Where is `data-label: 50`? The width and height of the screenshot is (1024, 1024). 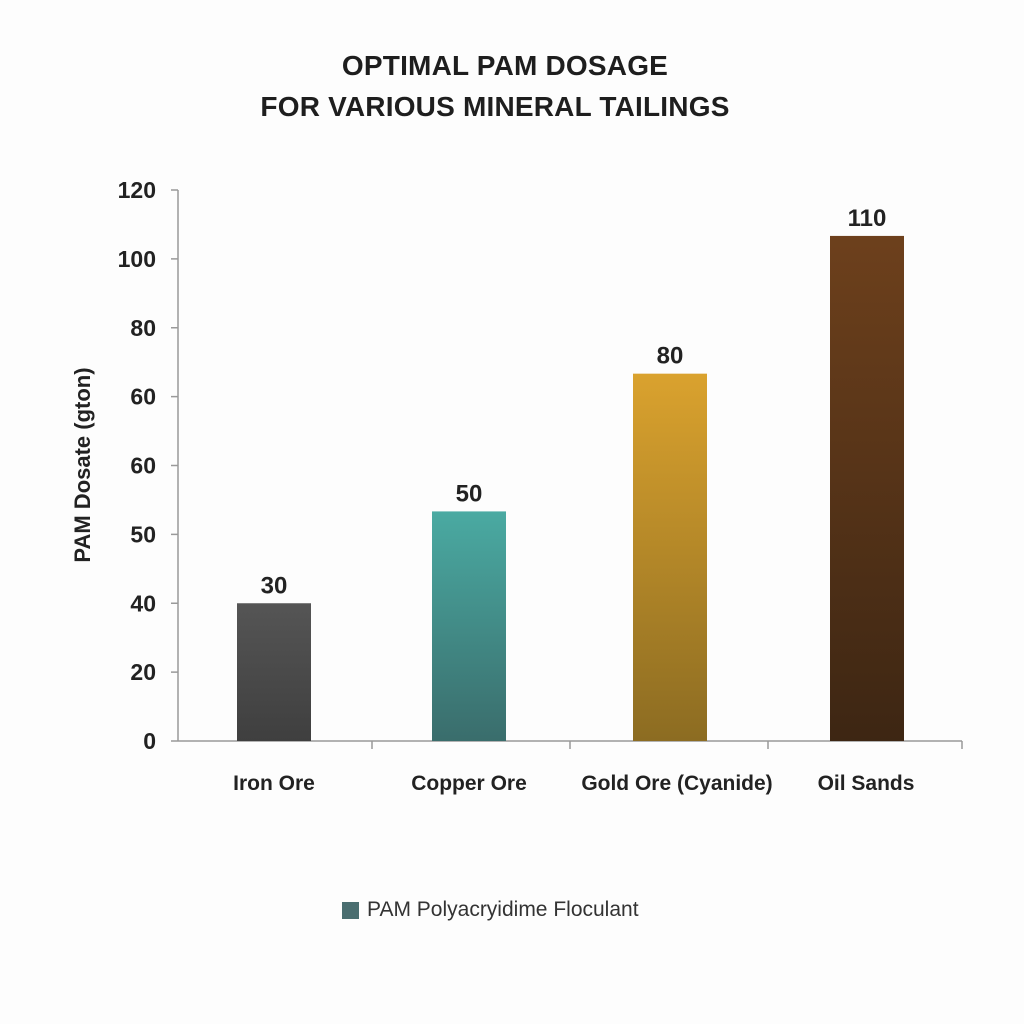
data-label: 50 is located at coordinates (469, 493).